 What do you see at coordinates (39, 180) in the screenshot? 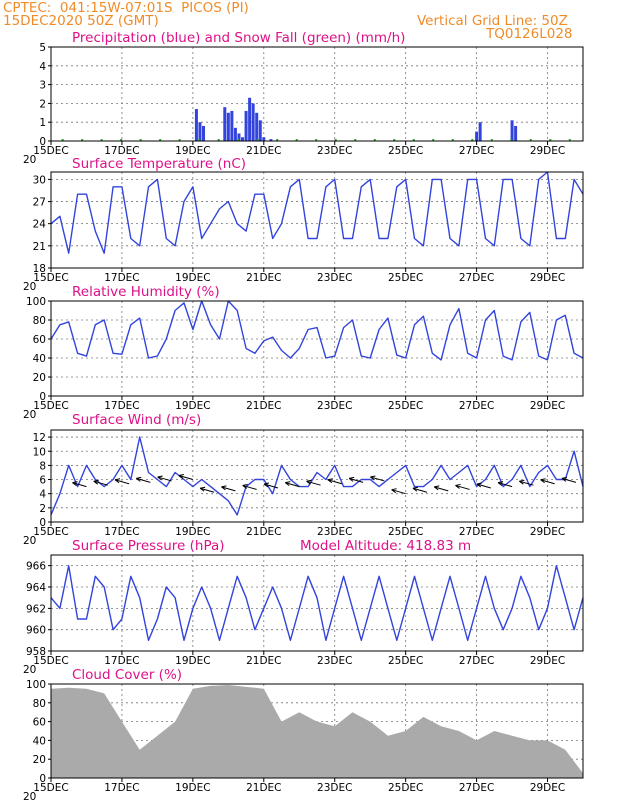
I see `y-tick-label: 30` at bounding box center [39, 180].